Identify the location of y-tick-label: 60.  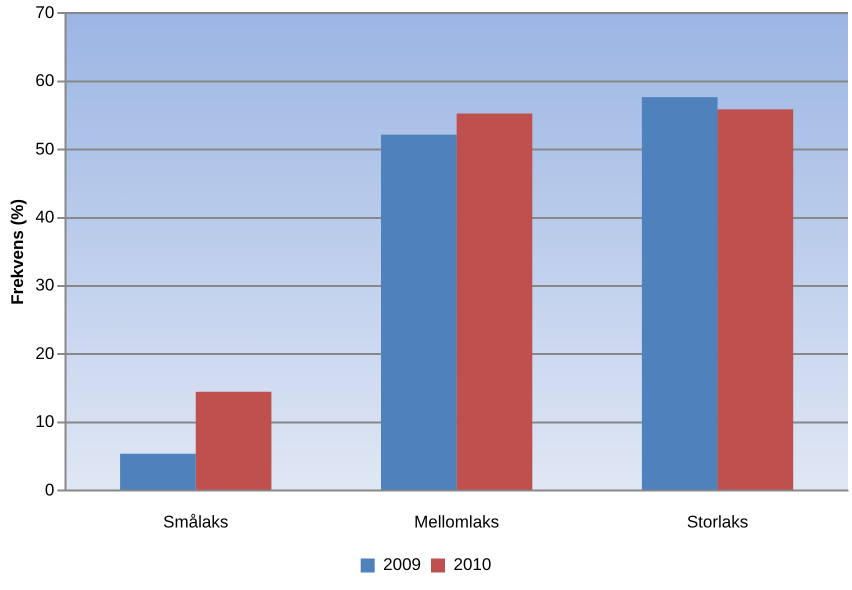
(44, 80).